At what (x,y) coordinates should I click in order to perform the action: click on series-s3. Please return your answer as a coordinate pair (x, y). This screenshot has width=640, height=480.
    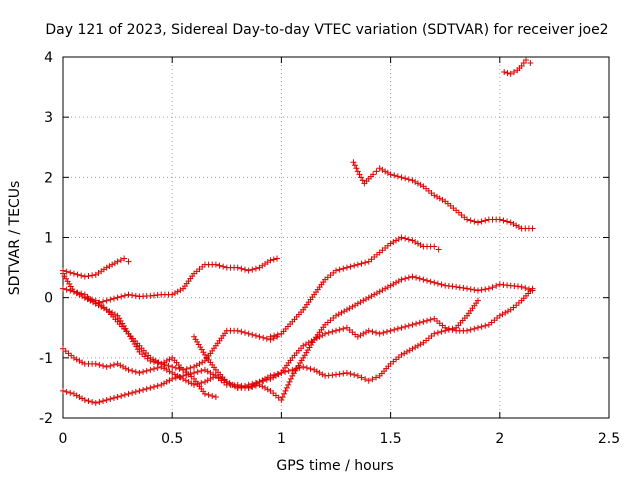
    Looking at the image, I should click on (139, 335).